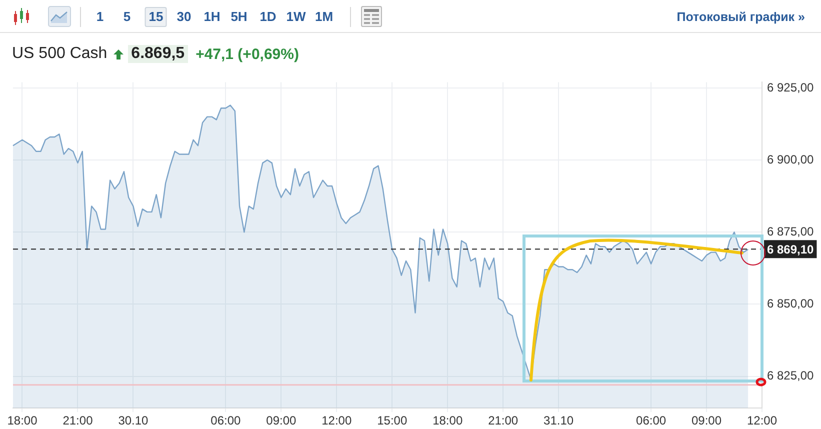 The height and width of the screenshot is (429, 821). Describe the element at coordinates (133, 421) in the screenshot. I see `x-tick-label: 30.10` at that location.